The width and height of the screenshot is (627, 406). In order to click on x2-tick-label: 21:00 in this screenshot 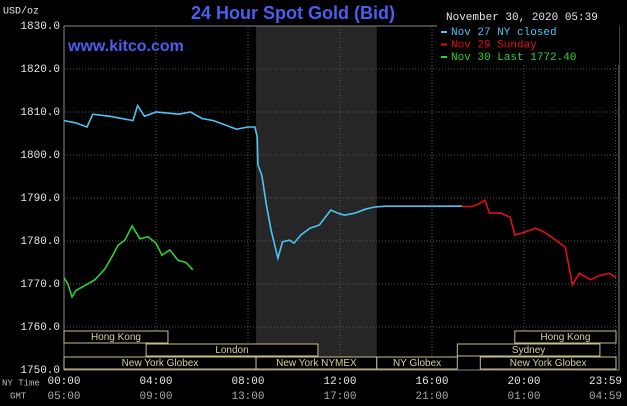, I will do `click(431, 397)`.